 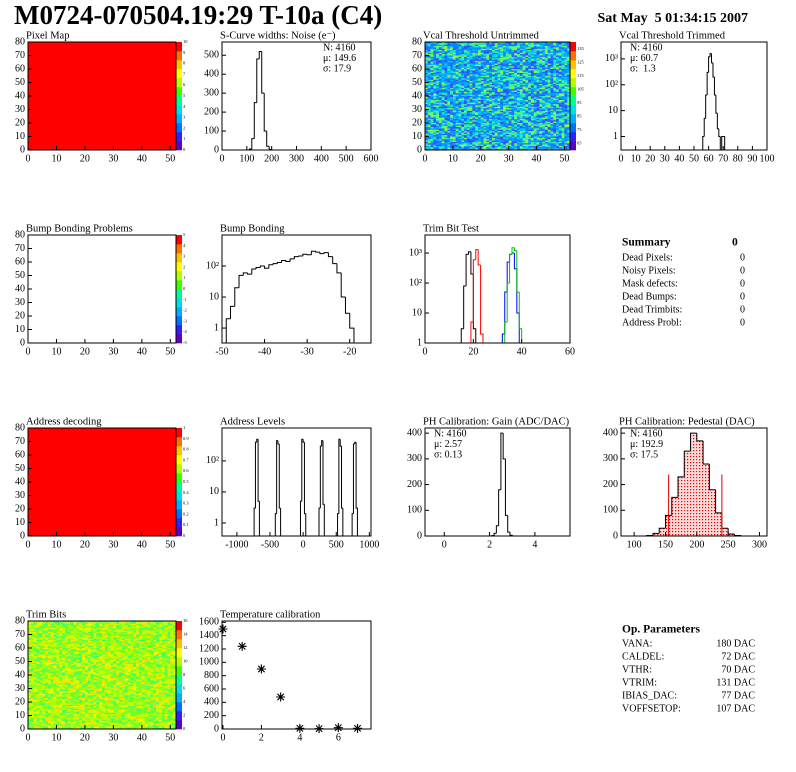 What do you see at coordinates (184, 127) in the screenshot?
I see `colorbar-label: 2` at bounding box center [184, 127].